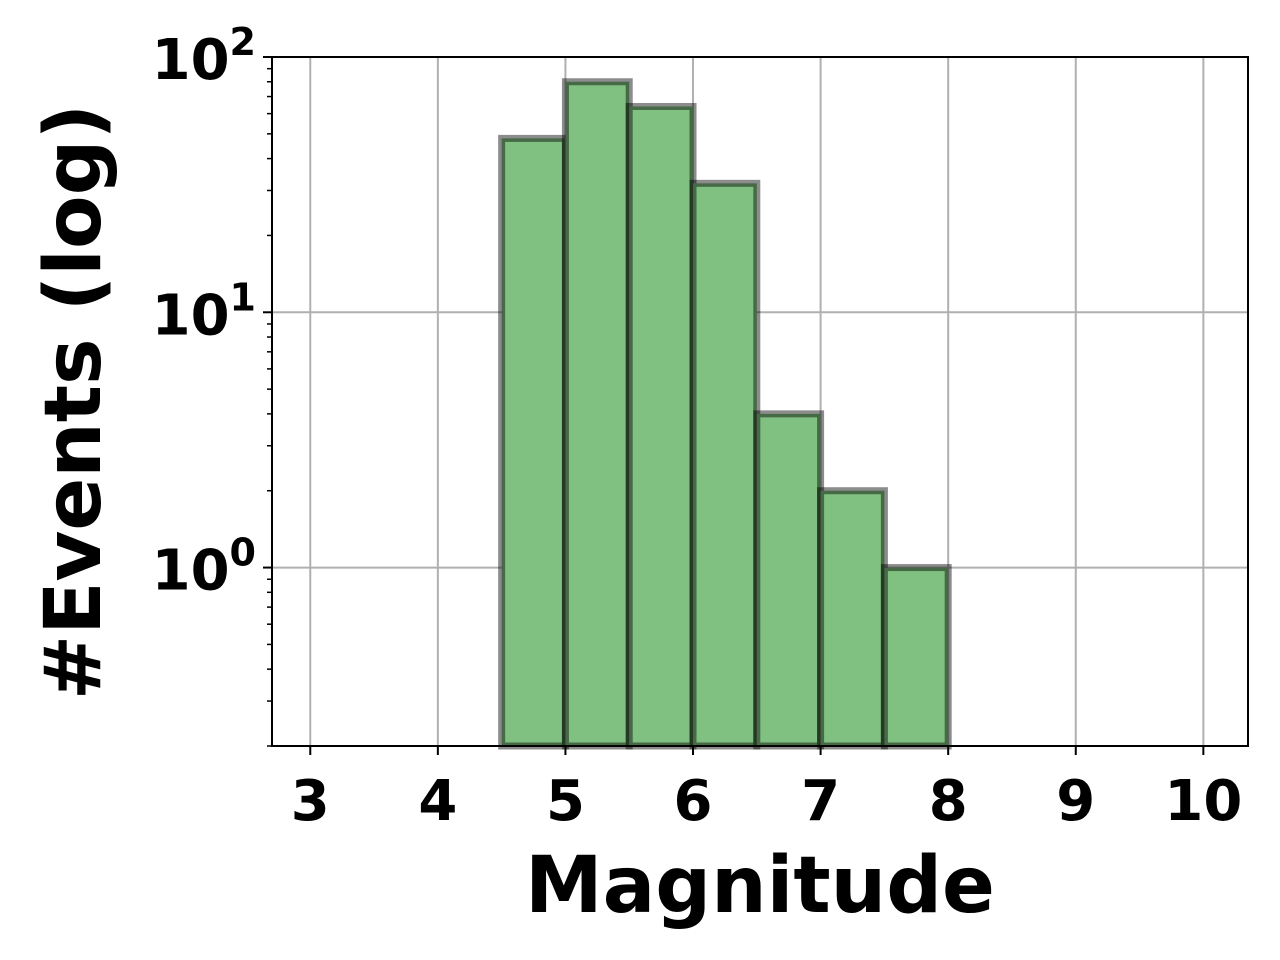 The height and width of the screenshot is (960, 1280). What do you see at coordinates (204, 567) in the screenshot?
I see `y-tick-label: 10⁰` at bounding box center [204, 567].